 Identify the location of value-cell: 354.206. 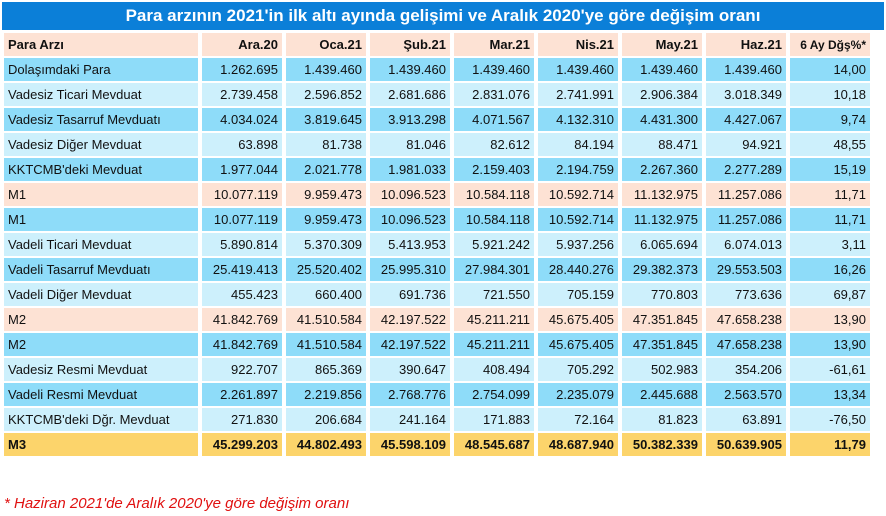
(746, 369).